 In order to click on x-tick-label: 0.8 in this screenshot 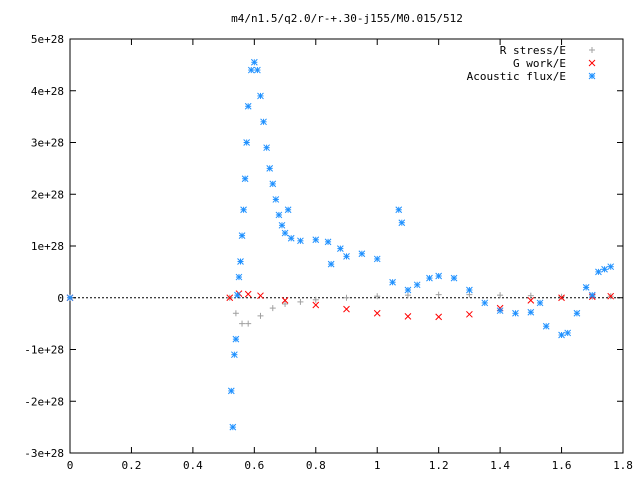, I will do `click(316, 465)`.